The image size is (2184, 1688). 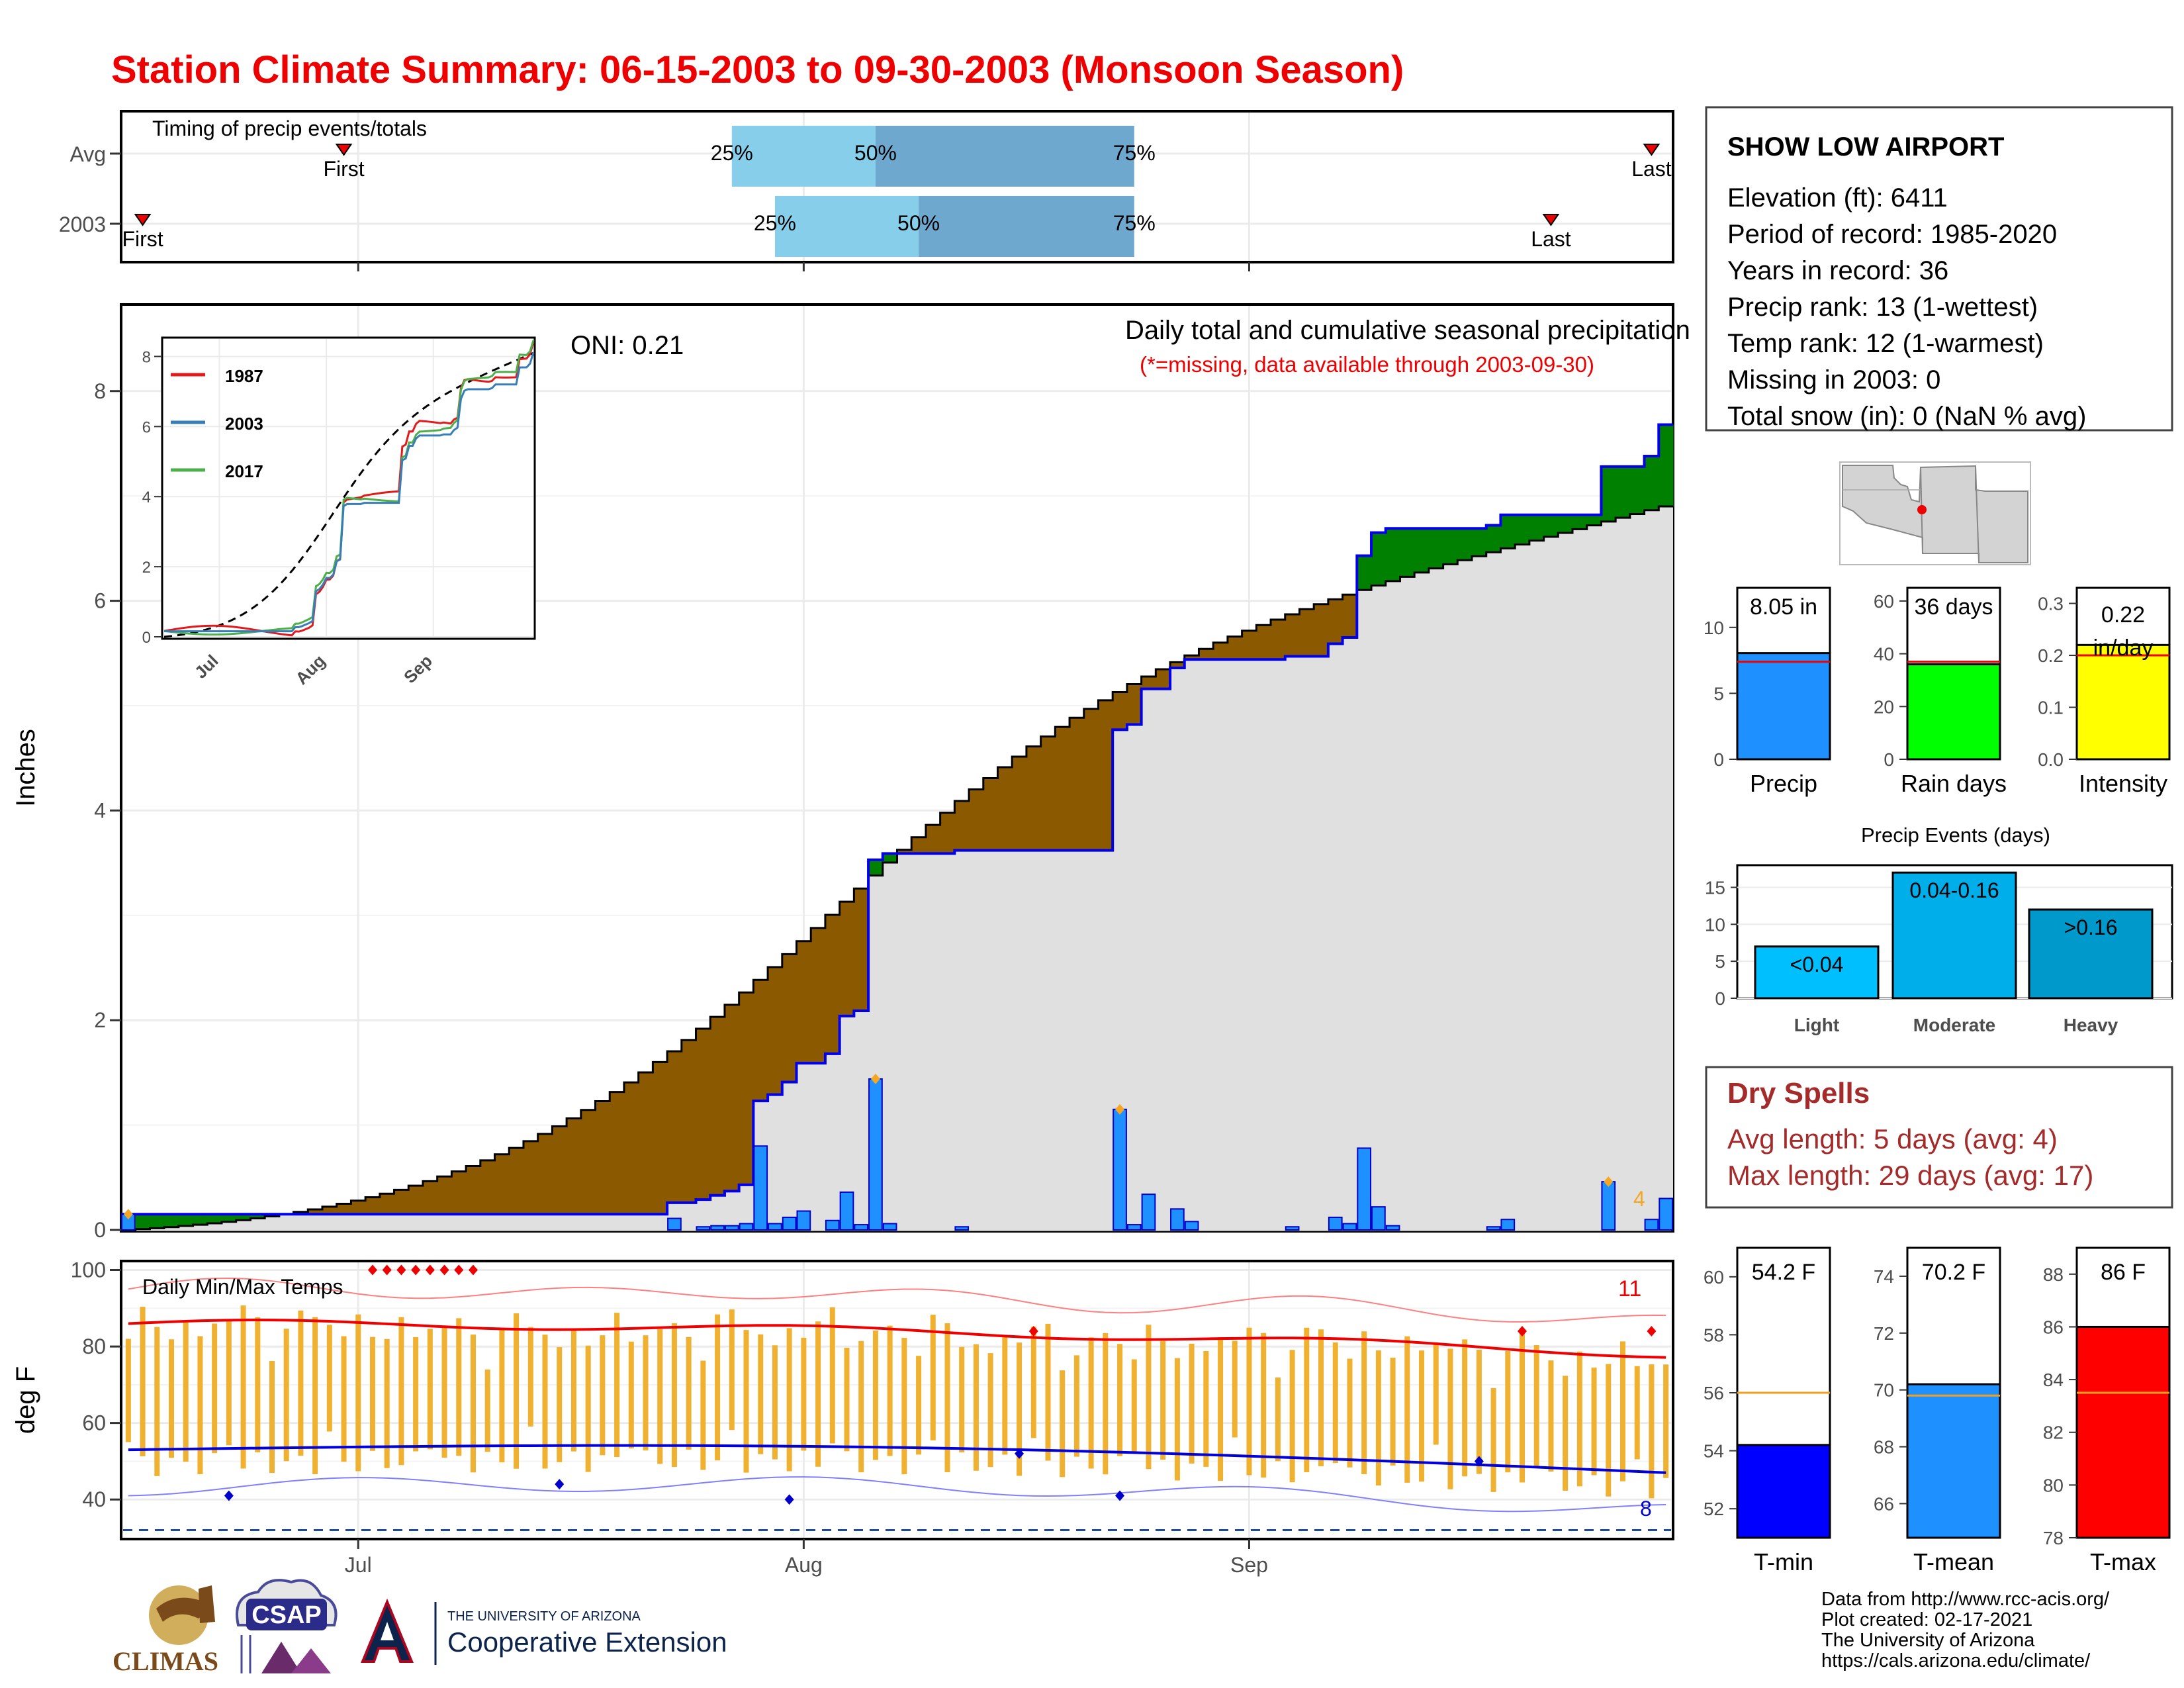 What do you see at coordinates (87, 154) in the screenshot?
I see `timing-row-avg: Avg` at bounding box center [87, 154].